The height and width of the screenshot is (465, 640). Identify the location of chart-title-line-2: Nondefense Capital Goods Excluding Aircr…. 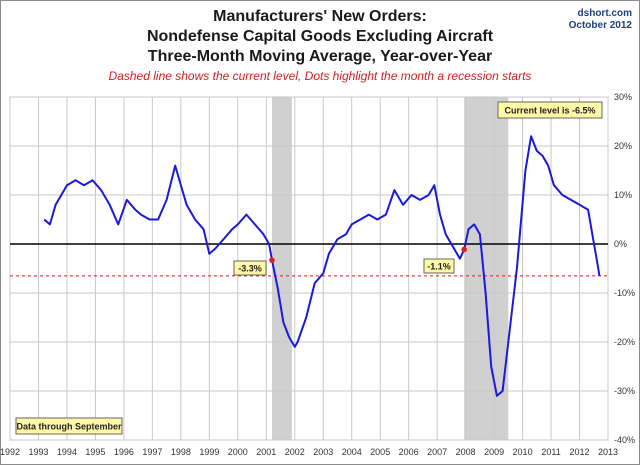
(320, 36).